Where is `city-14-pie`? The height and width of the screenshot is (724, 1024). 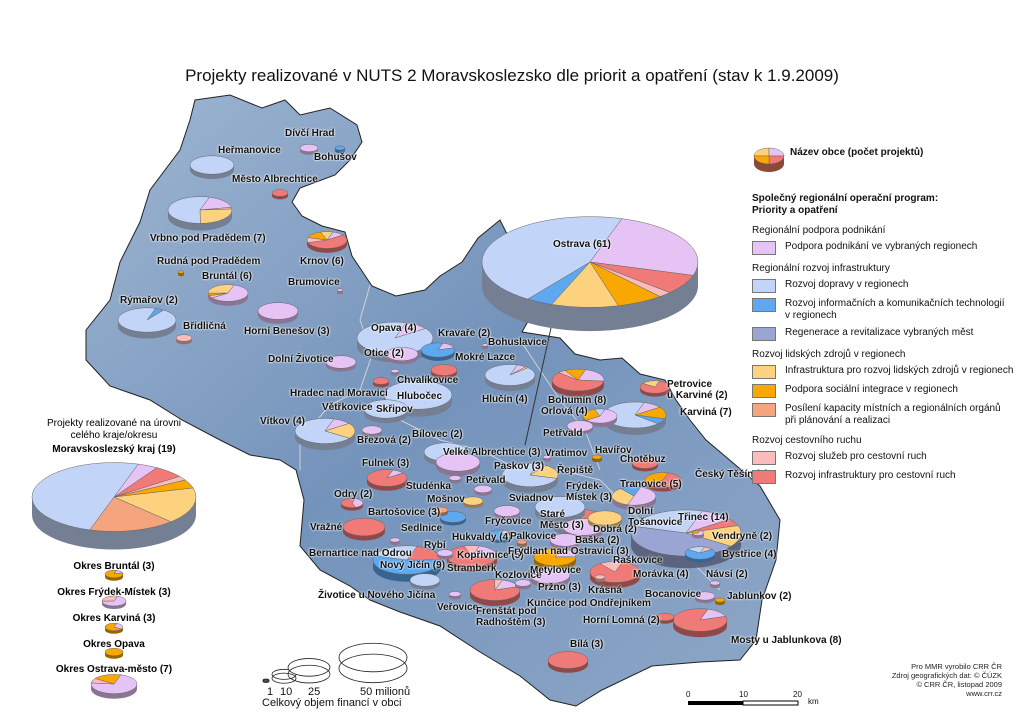 city-14-pie is located at coordinates (438, 351).